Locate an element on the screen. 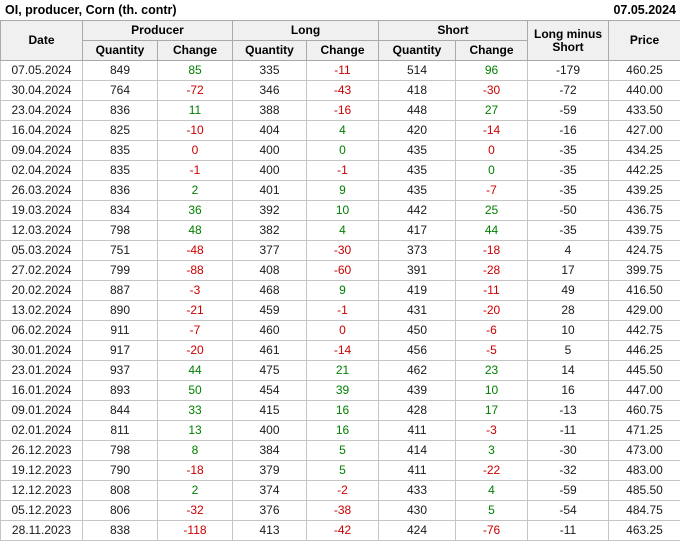 The image size is (680, 548). table-row: 05.03.2024 751 -48 377 -30 373 -18 4 424.75 is located at coordinates (340, 250).